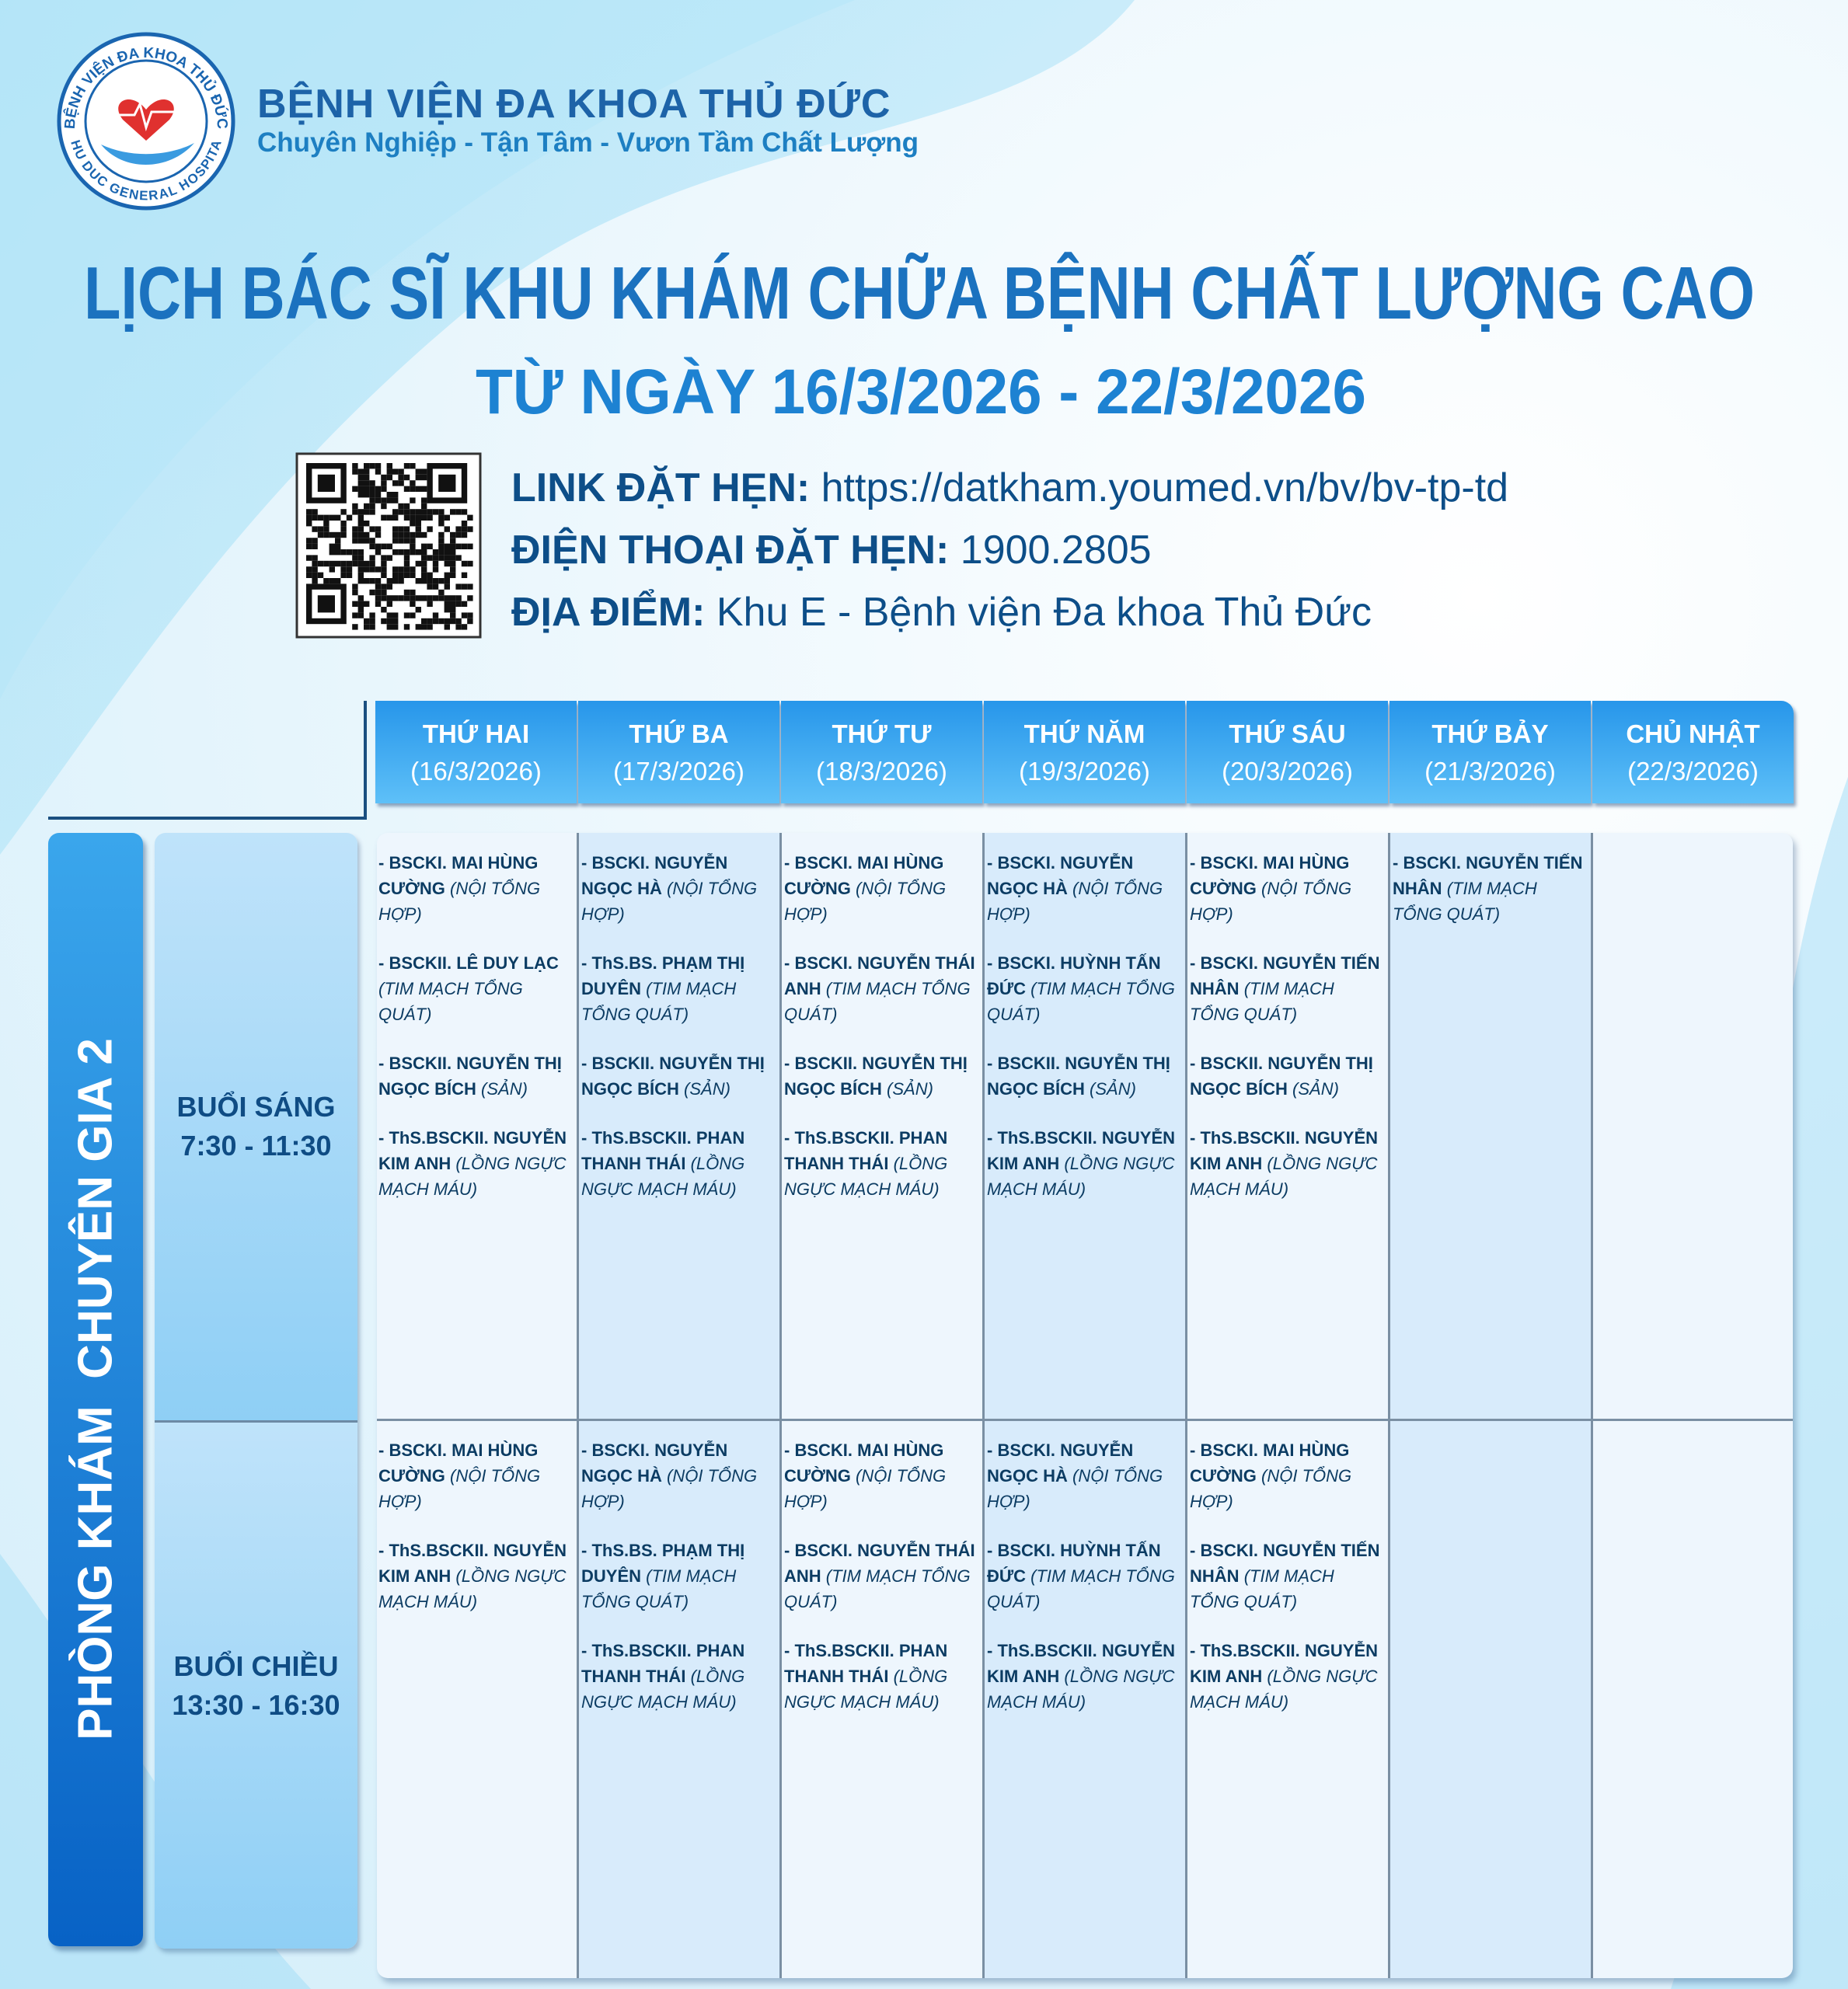 The width and height of the screenshot is (1848, 1989). What do you see at coordinates (256, 1666) in the screenshot?
I see `session-name: BUỔI CHIỀU` at bounding box center [256, 1666].